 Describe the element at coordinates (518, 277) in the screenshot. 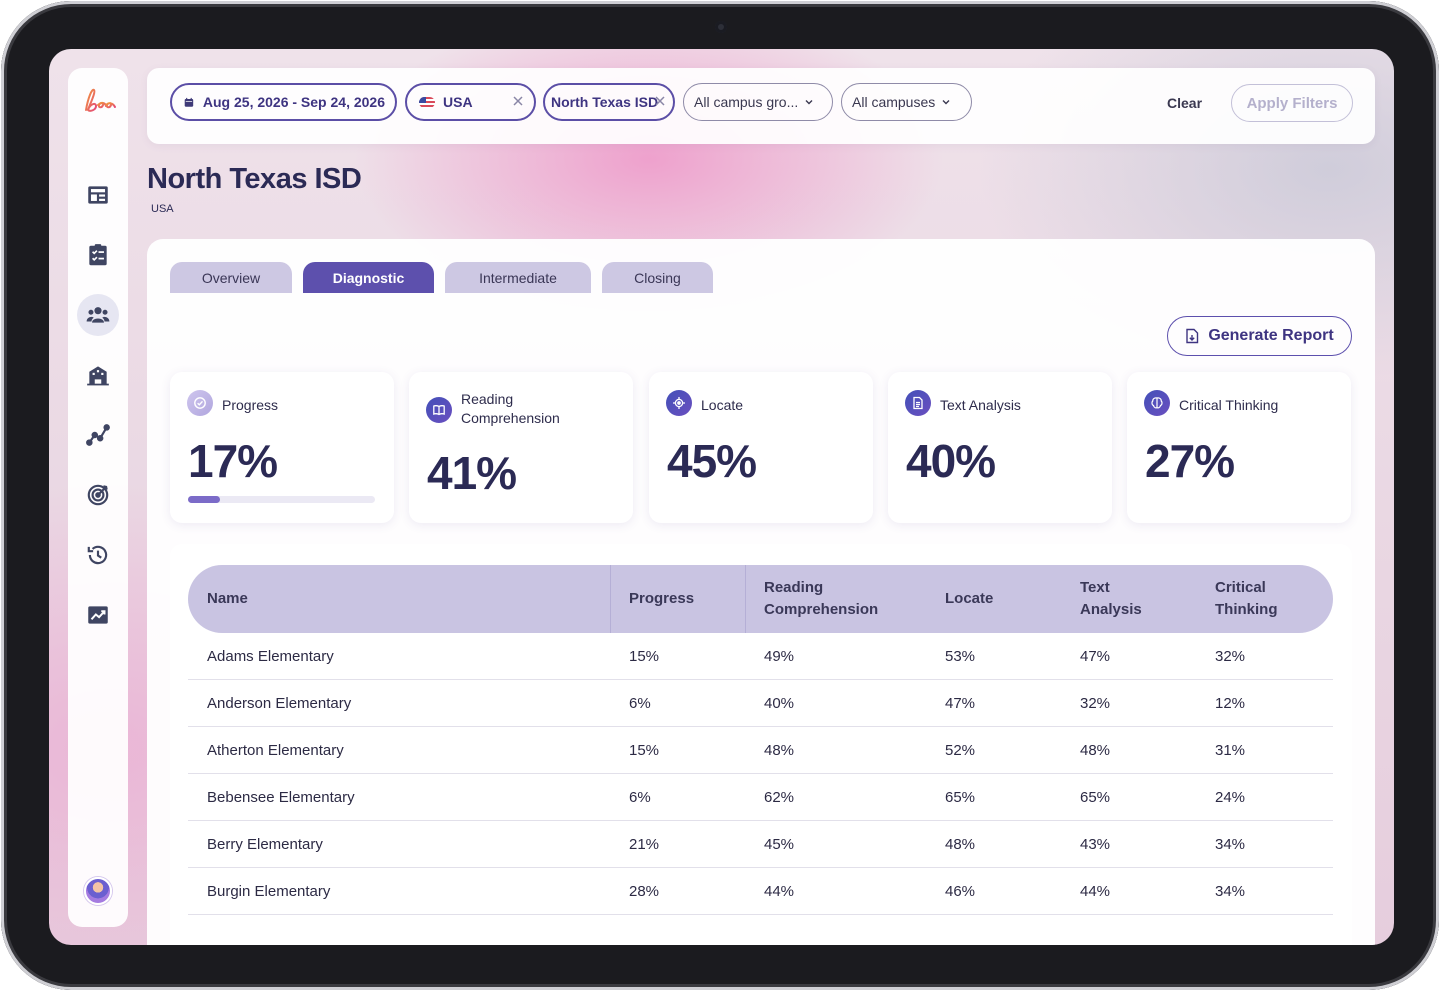

I see `tab-intermediate: Intermediate` at that location.